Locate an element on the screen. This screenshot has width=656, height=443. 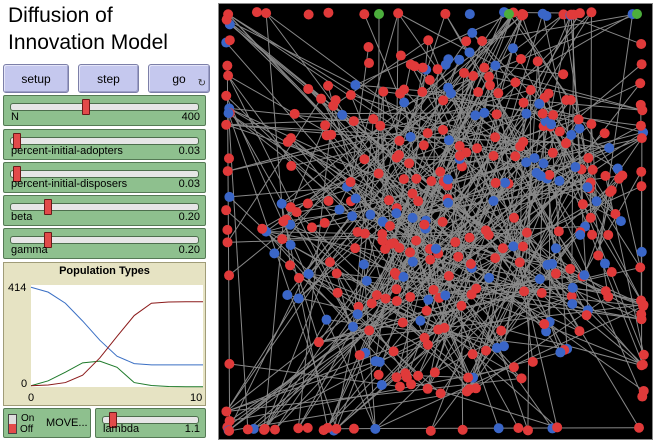
go-button: go ↻ is located at coordinates (179, 78).